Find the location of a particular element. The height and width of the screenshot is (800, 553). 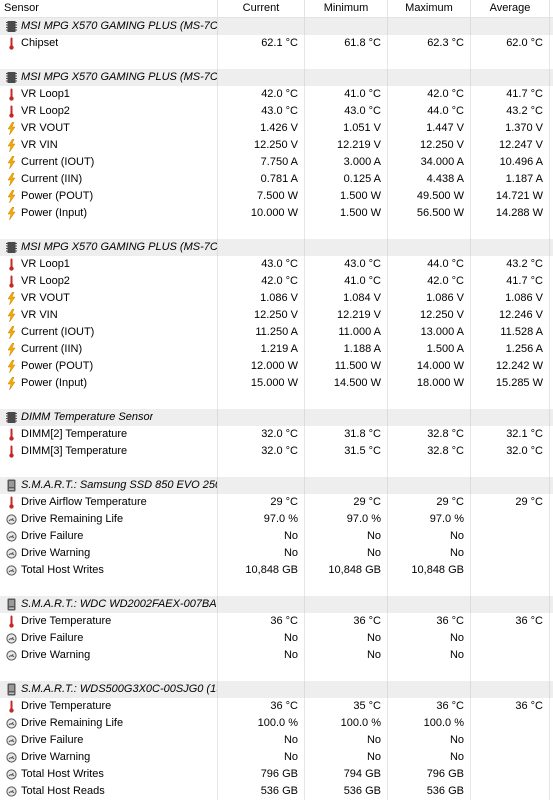

sensor-average-value: 29 °C is located at coordinates (510, 502).